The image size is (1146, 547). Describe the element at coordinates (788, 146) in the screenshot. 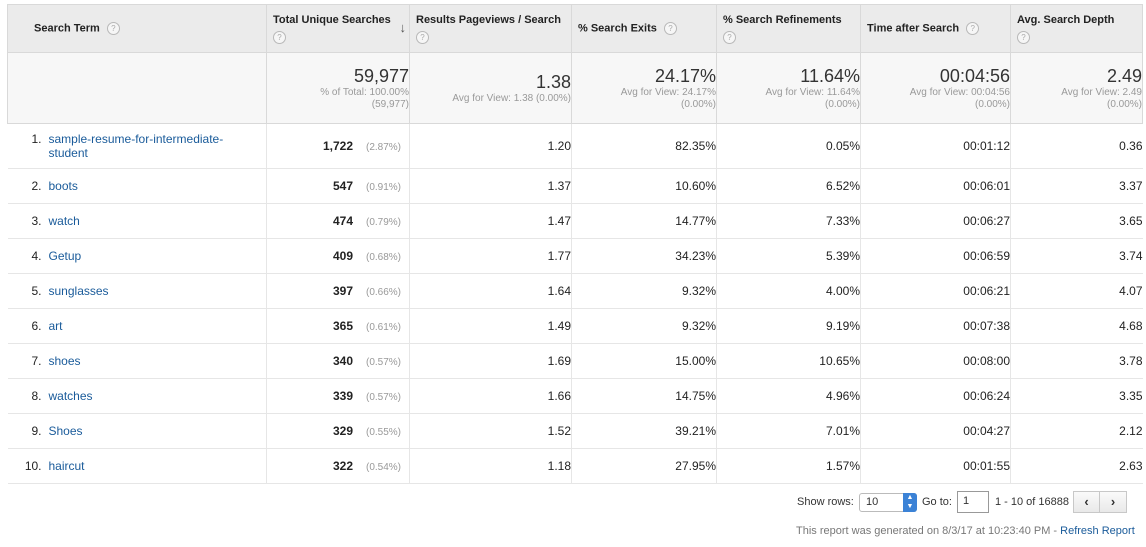

I see `search-refinements-cell: 0.05%` at that location.